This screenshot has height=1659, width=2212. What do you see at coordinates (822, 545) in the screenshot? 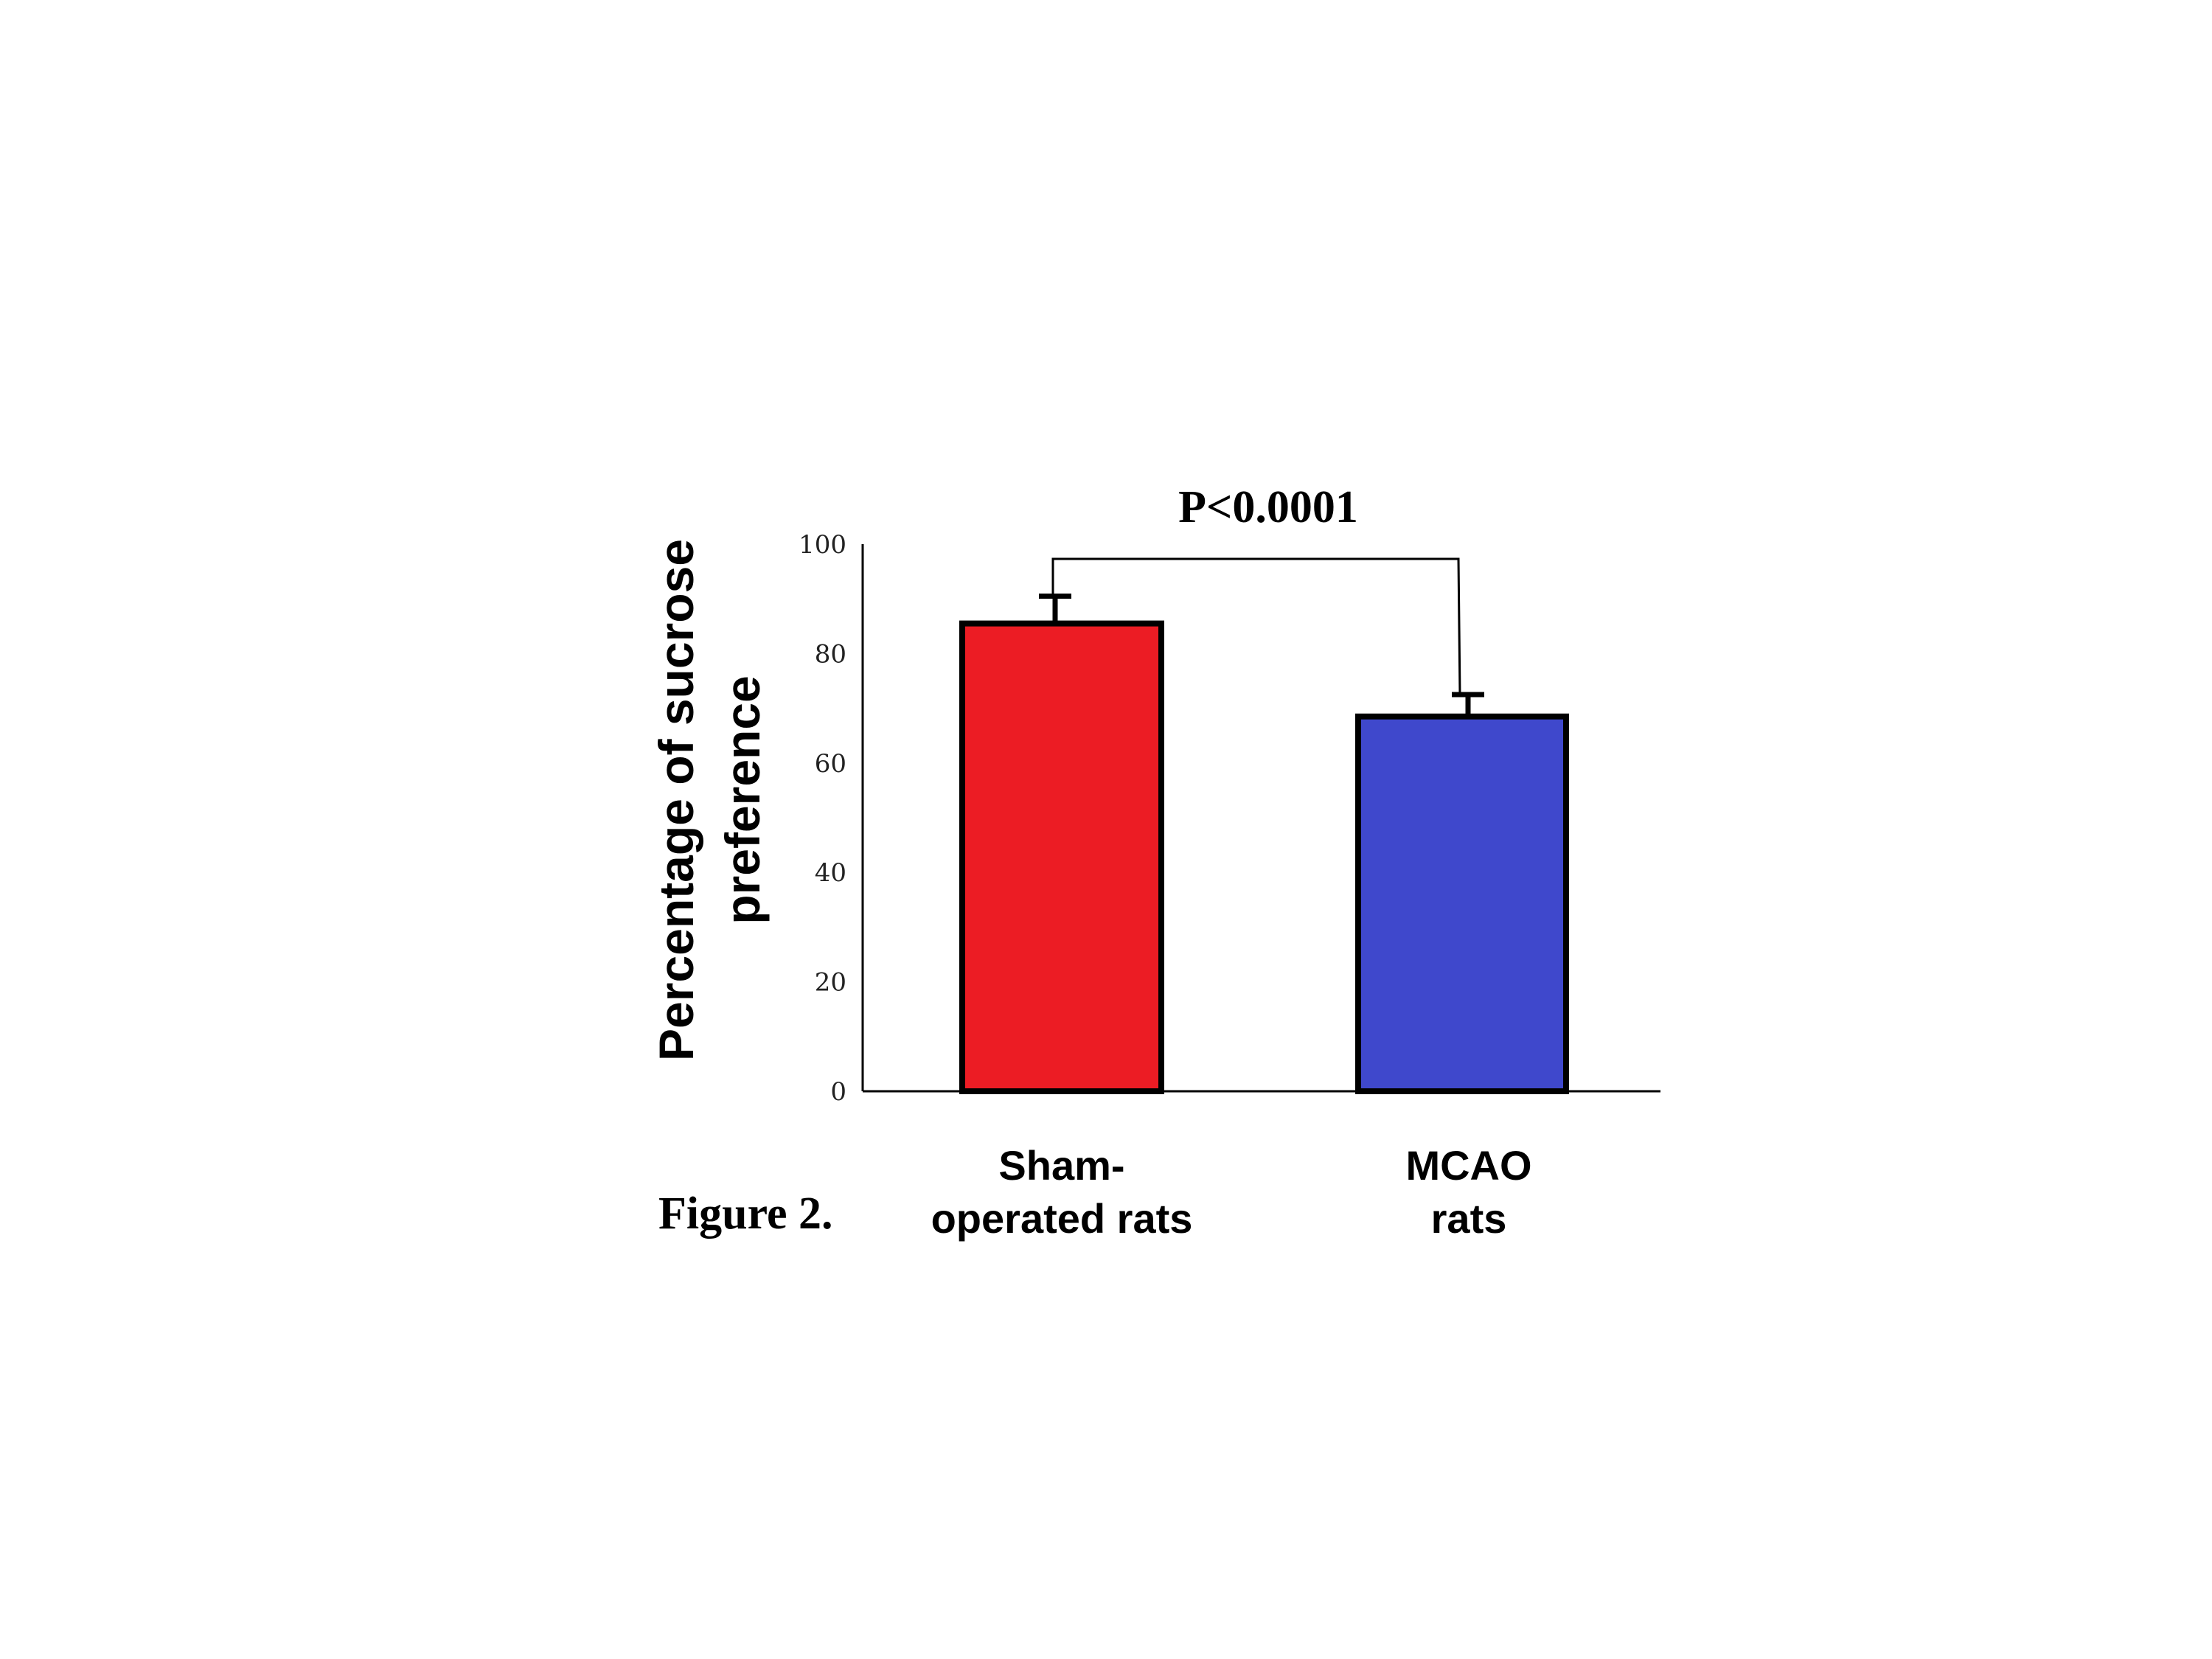
I see `y-tick-label-100: 100` at bounding box center [822, 545].